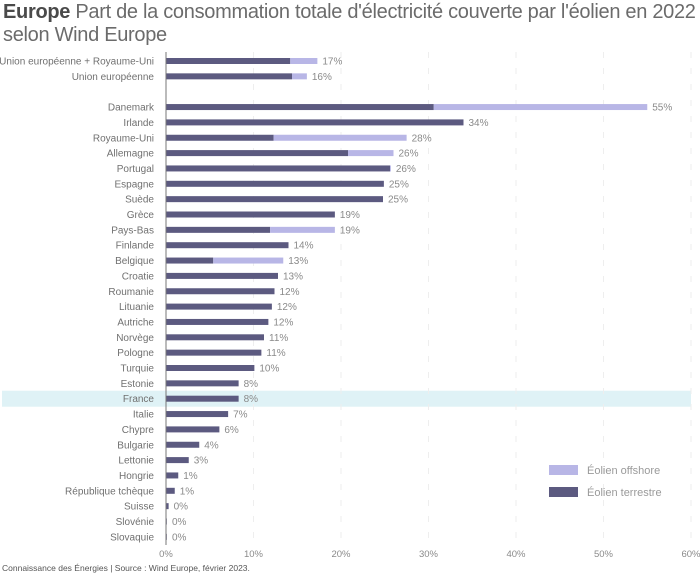 Image resolution: width=700 pixels, height=576 pixels. What do you see at coordinates (563, 470) in the screenshot?
I see `legend-swatch-offshore` at bounding box center [563, 470].